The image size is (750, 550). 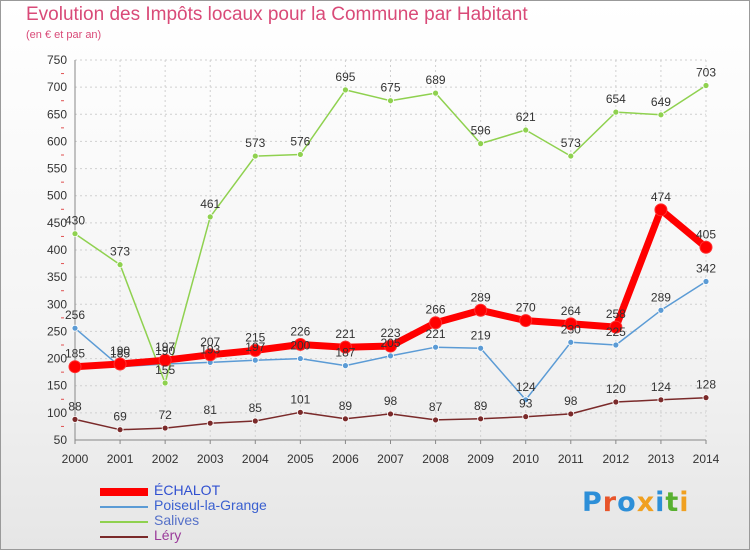 I want to click on y-tick-label: 650, so click(x=57, y=114).